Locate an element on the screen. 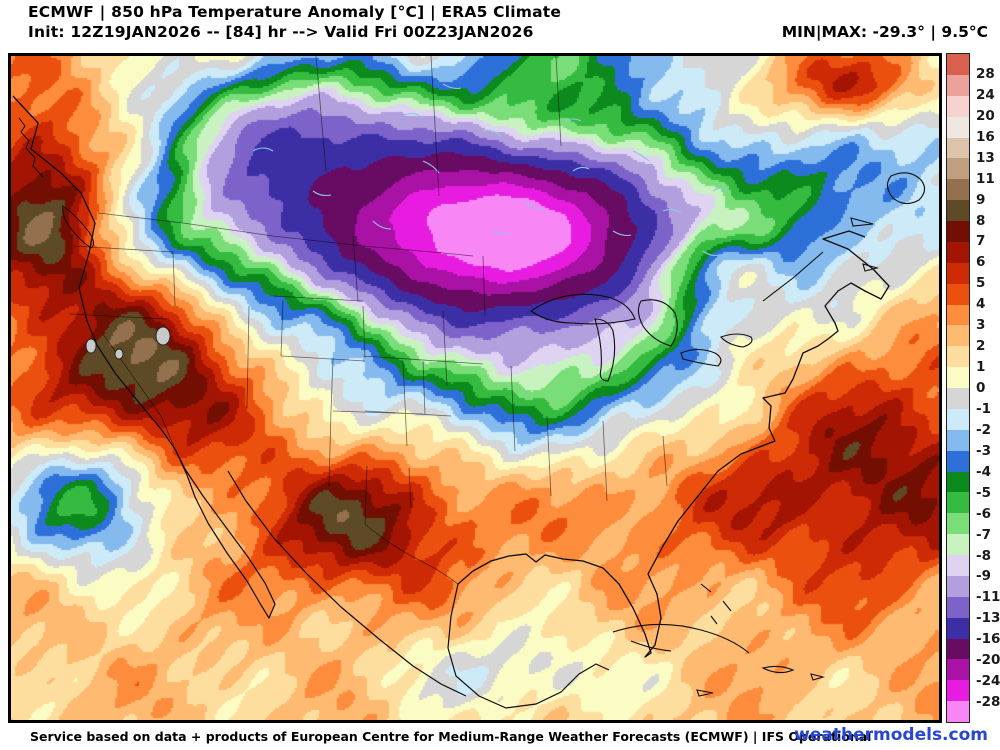 The height and width of the screenshot is (750, 1000). colorbar-tick-label: 3 is located at coordinates (981, 325).